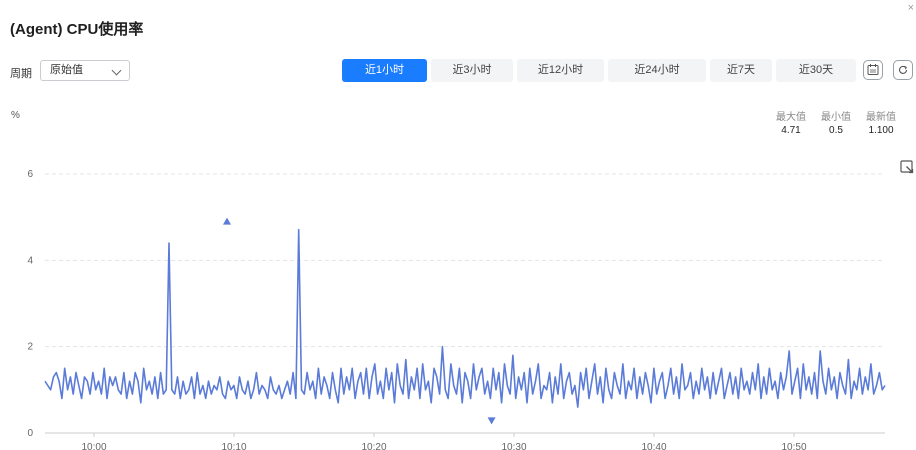 This screenshot has width=916, height=450. What do you see at coordinates (30, 174) in the screenshot?
I see `y-tick-label: 6` at bounding box center [30, 174].